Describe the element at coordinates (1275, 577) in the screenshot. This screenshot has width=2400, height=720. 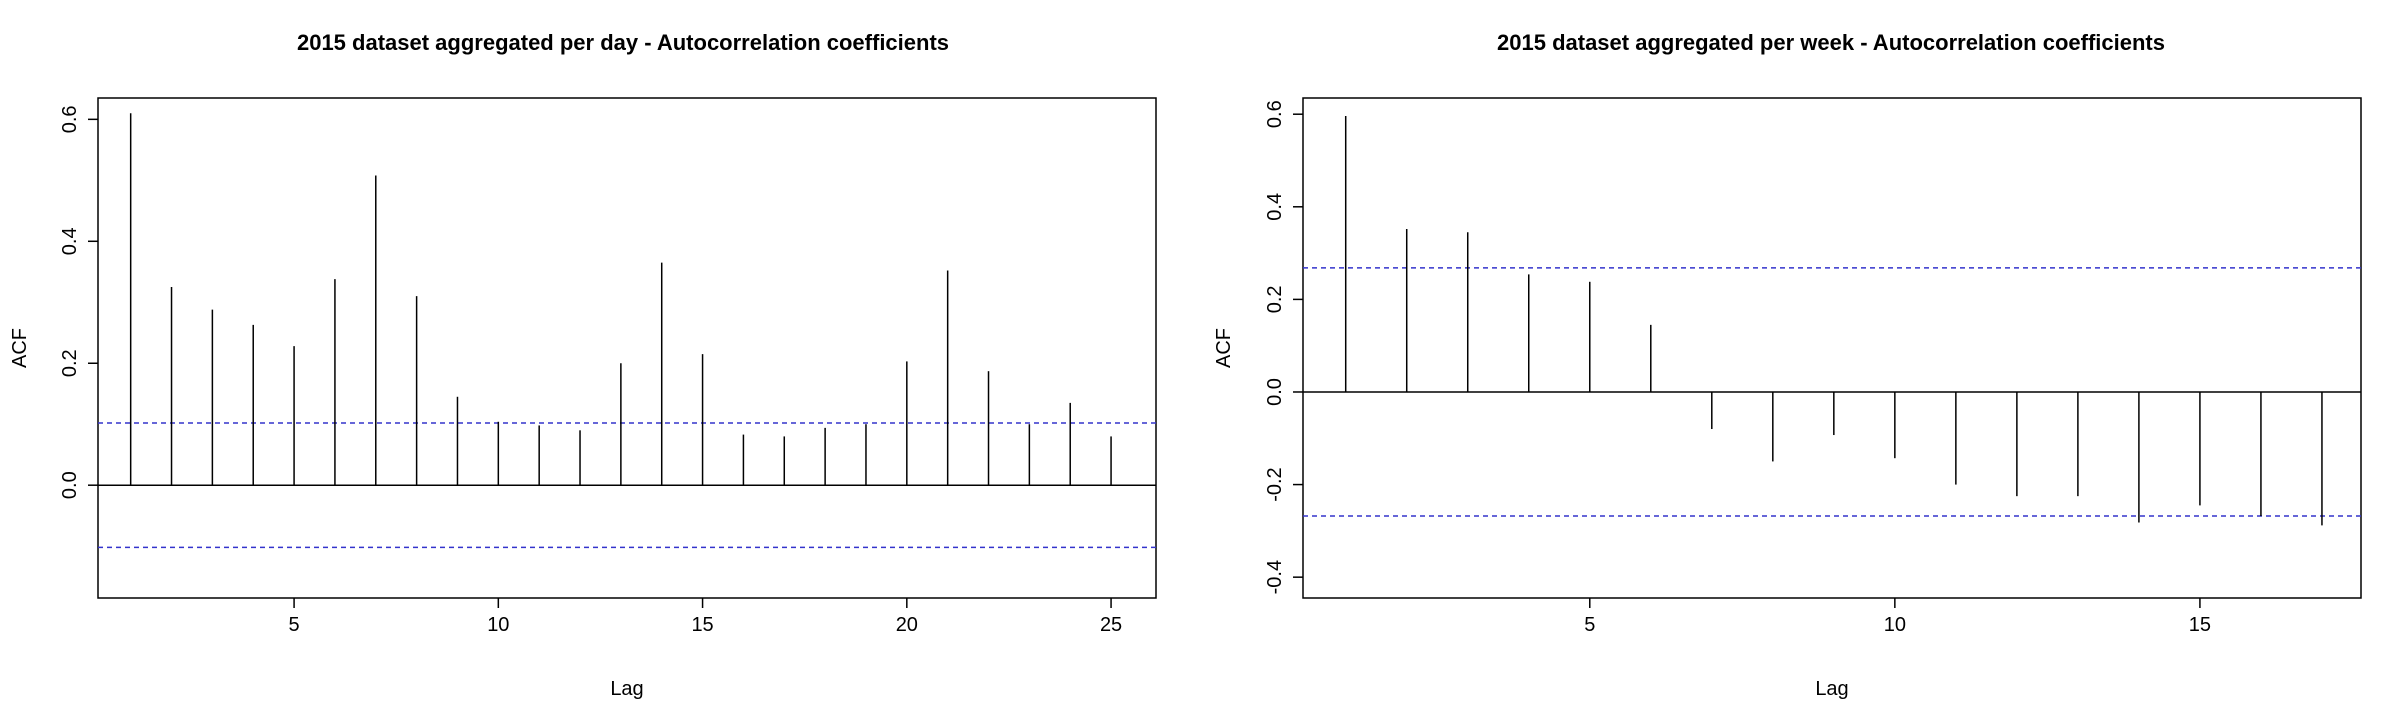
I see `y-tick-label-weekly: -0.4` at that location.